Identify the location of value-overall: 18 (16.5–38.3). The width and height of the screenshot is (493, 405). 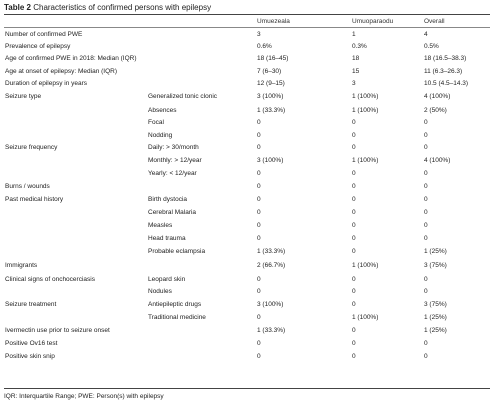
(445, 58).